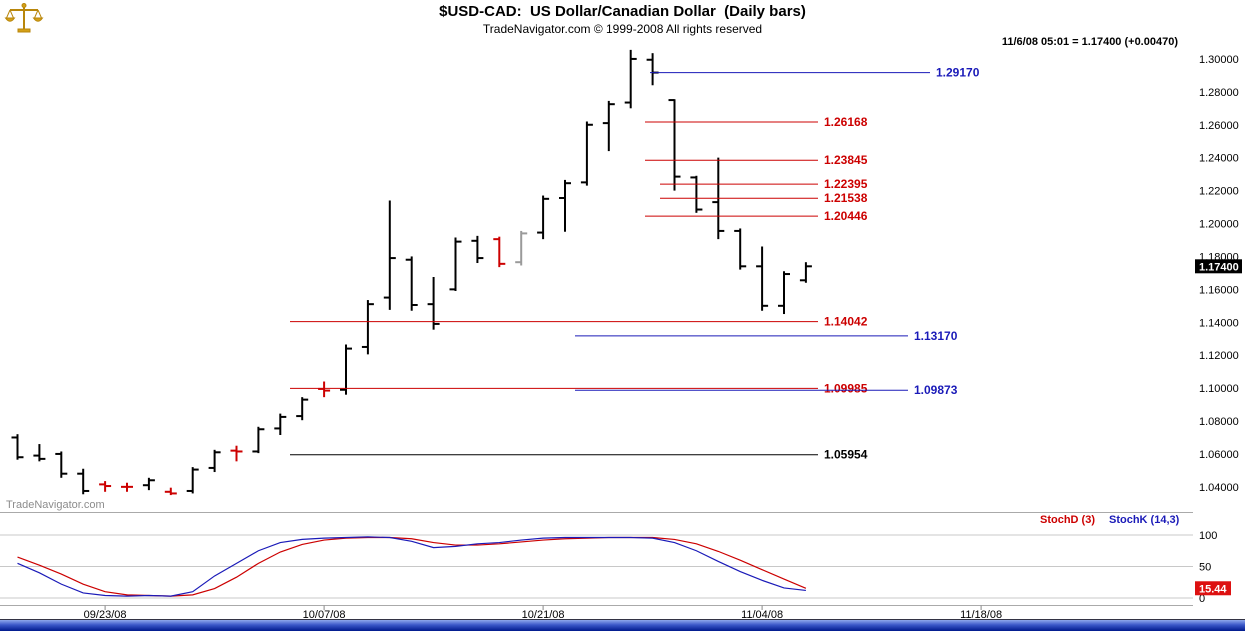 This screenshot has width=1245, height=631. I want to click on stoch-legend-d: StochD (3), so click(1067, 520).